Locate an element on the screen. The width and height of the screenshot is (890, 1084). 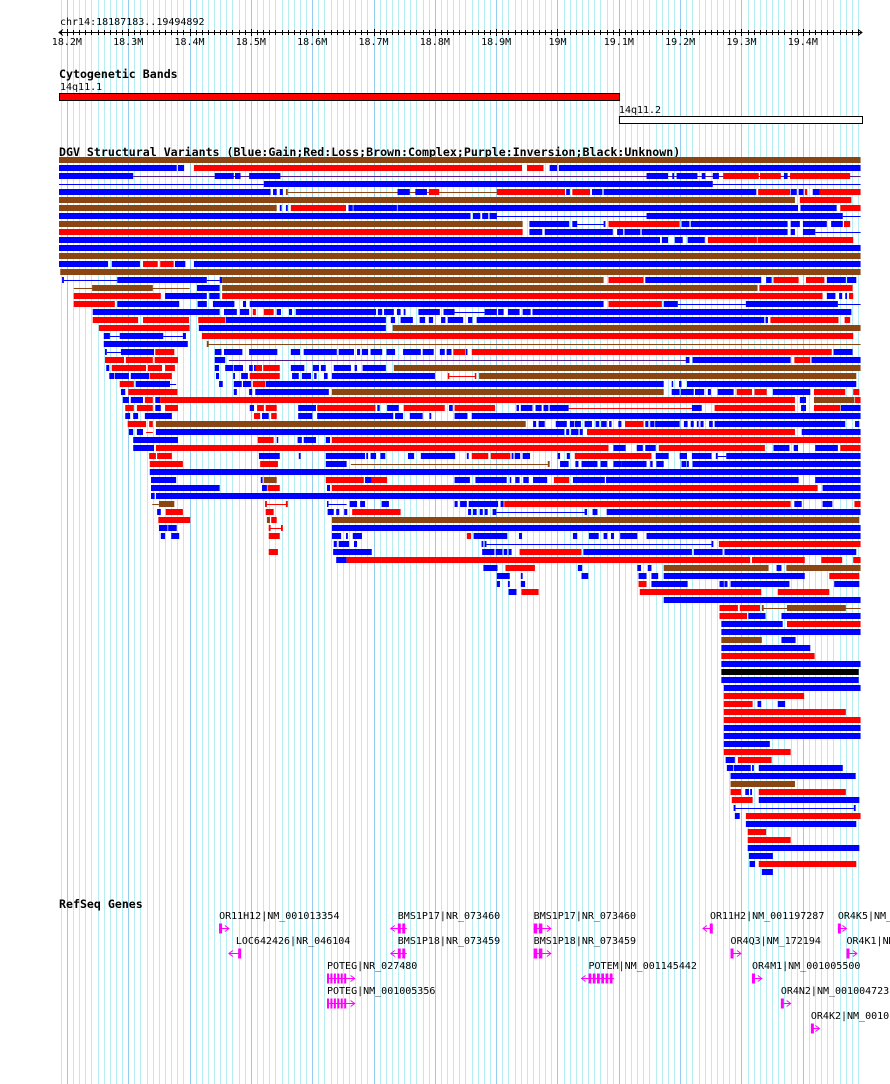
gene-label: POTEM|NM_001145442 is located at coordinates (643, 966).